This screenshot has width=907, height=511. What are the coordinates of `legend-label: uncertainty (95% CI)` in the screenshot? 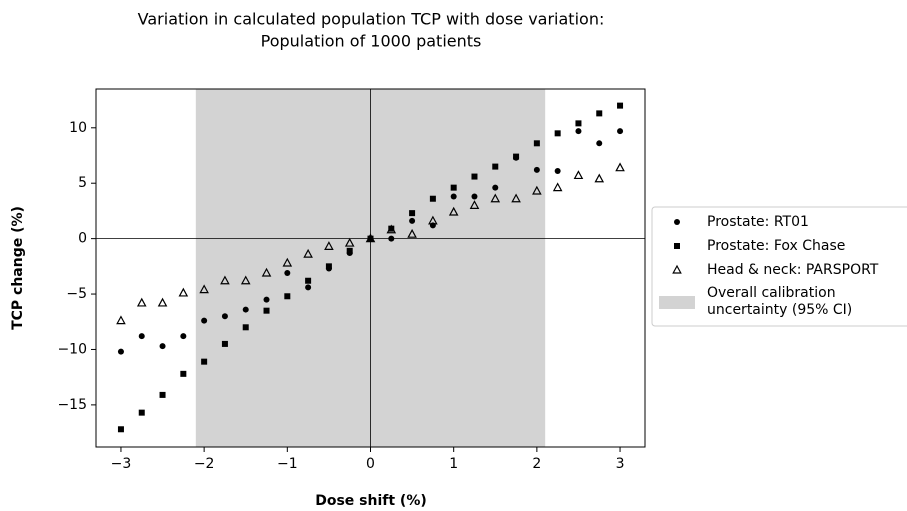 It's located at (779, 310).